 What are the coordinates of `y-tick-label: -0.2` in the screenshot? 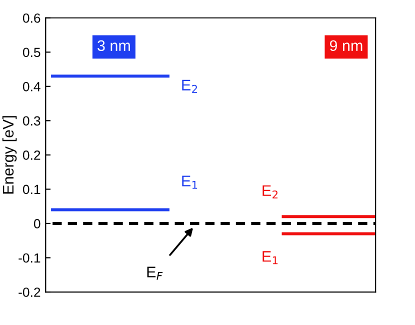 It's located at (29, 292).